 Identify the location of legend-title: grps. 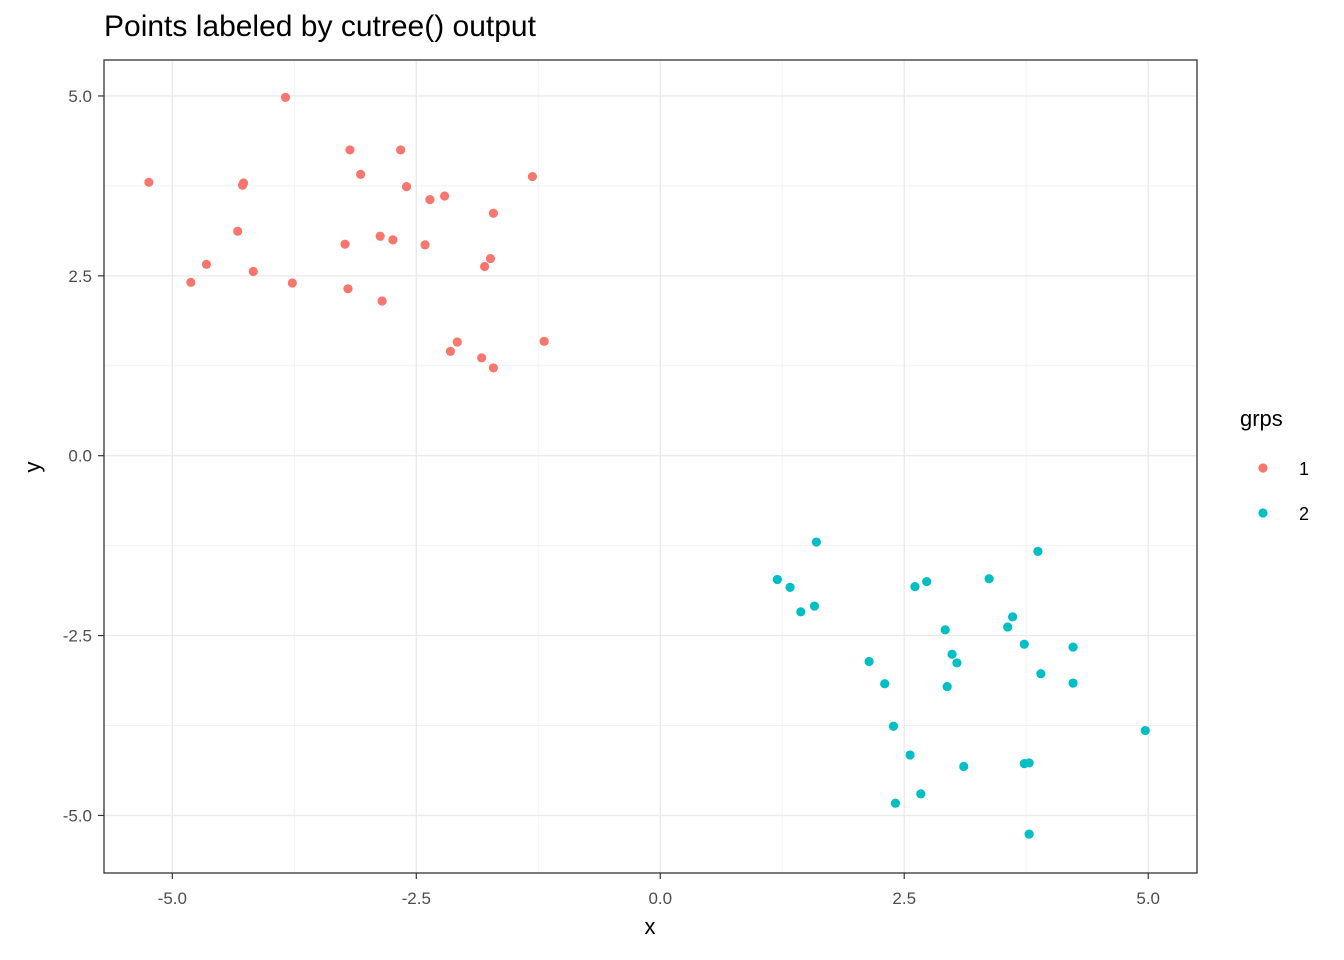
(1261, 418).